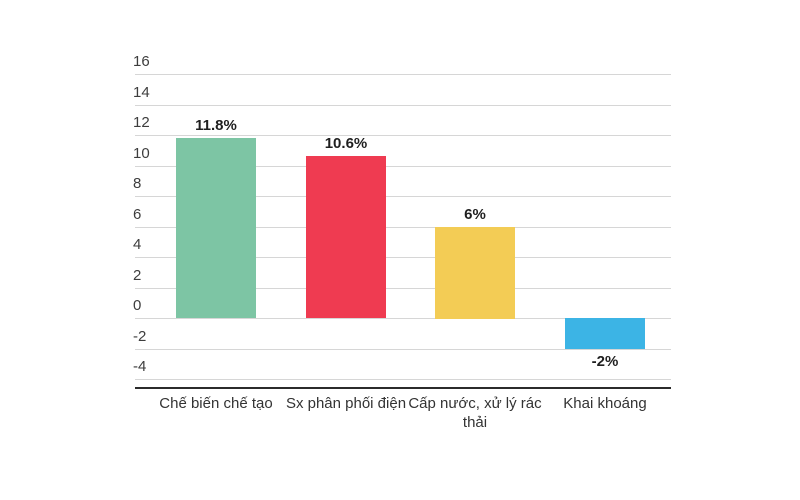  Describe the element at coordinates (403, 349) in the screenshot. I see `gridline-y--2` at that location.